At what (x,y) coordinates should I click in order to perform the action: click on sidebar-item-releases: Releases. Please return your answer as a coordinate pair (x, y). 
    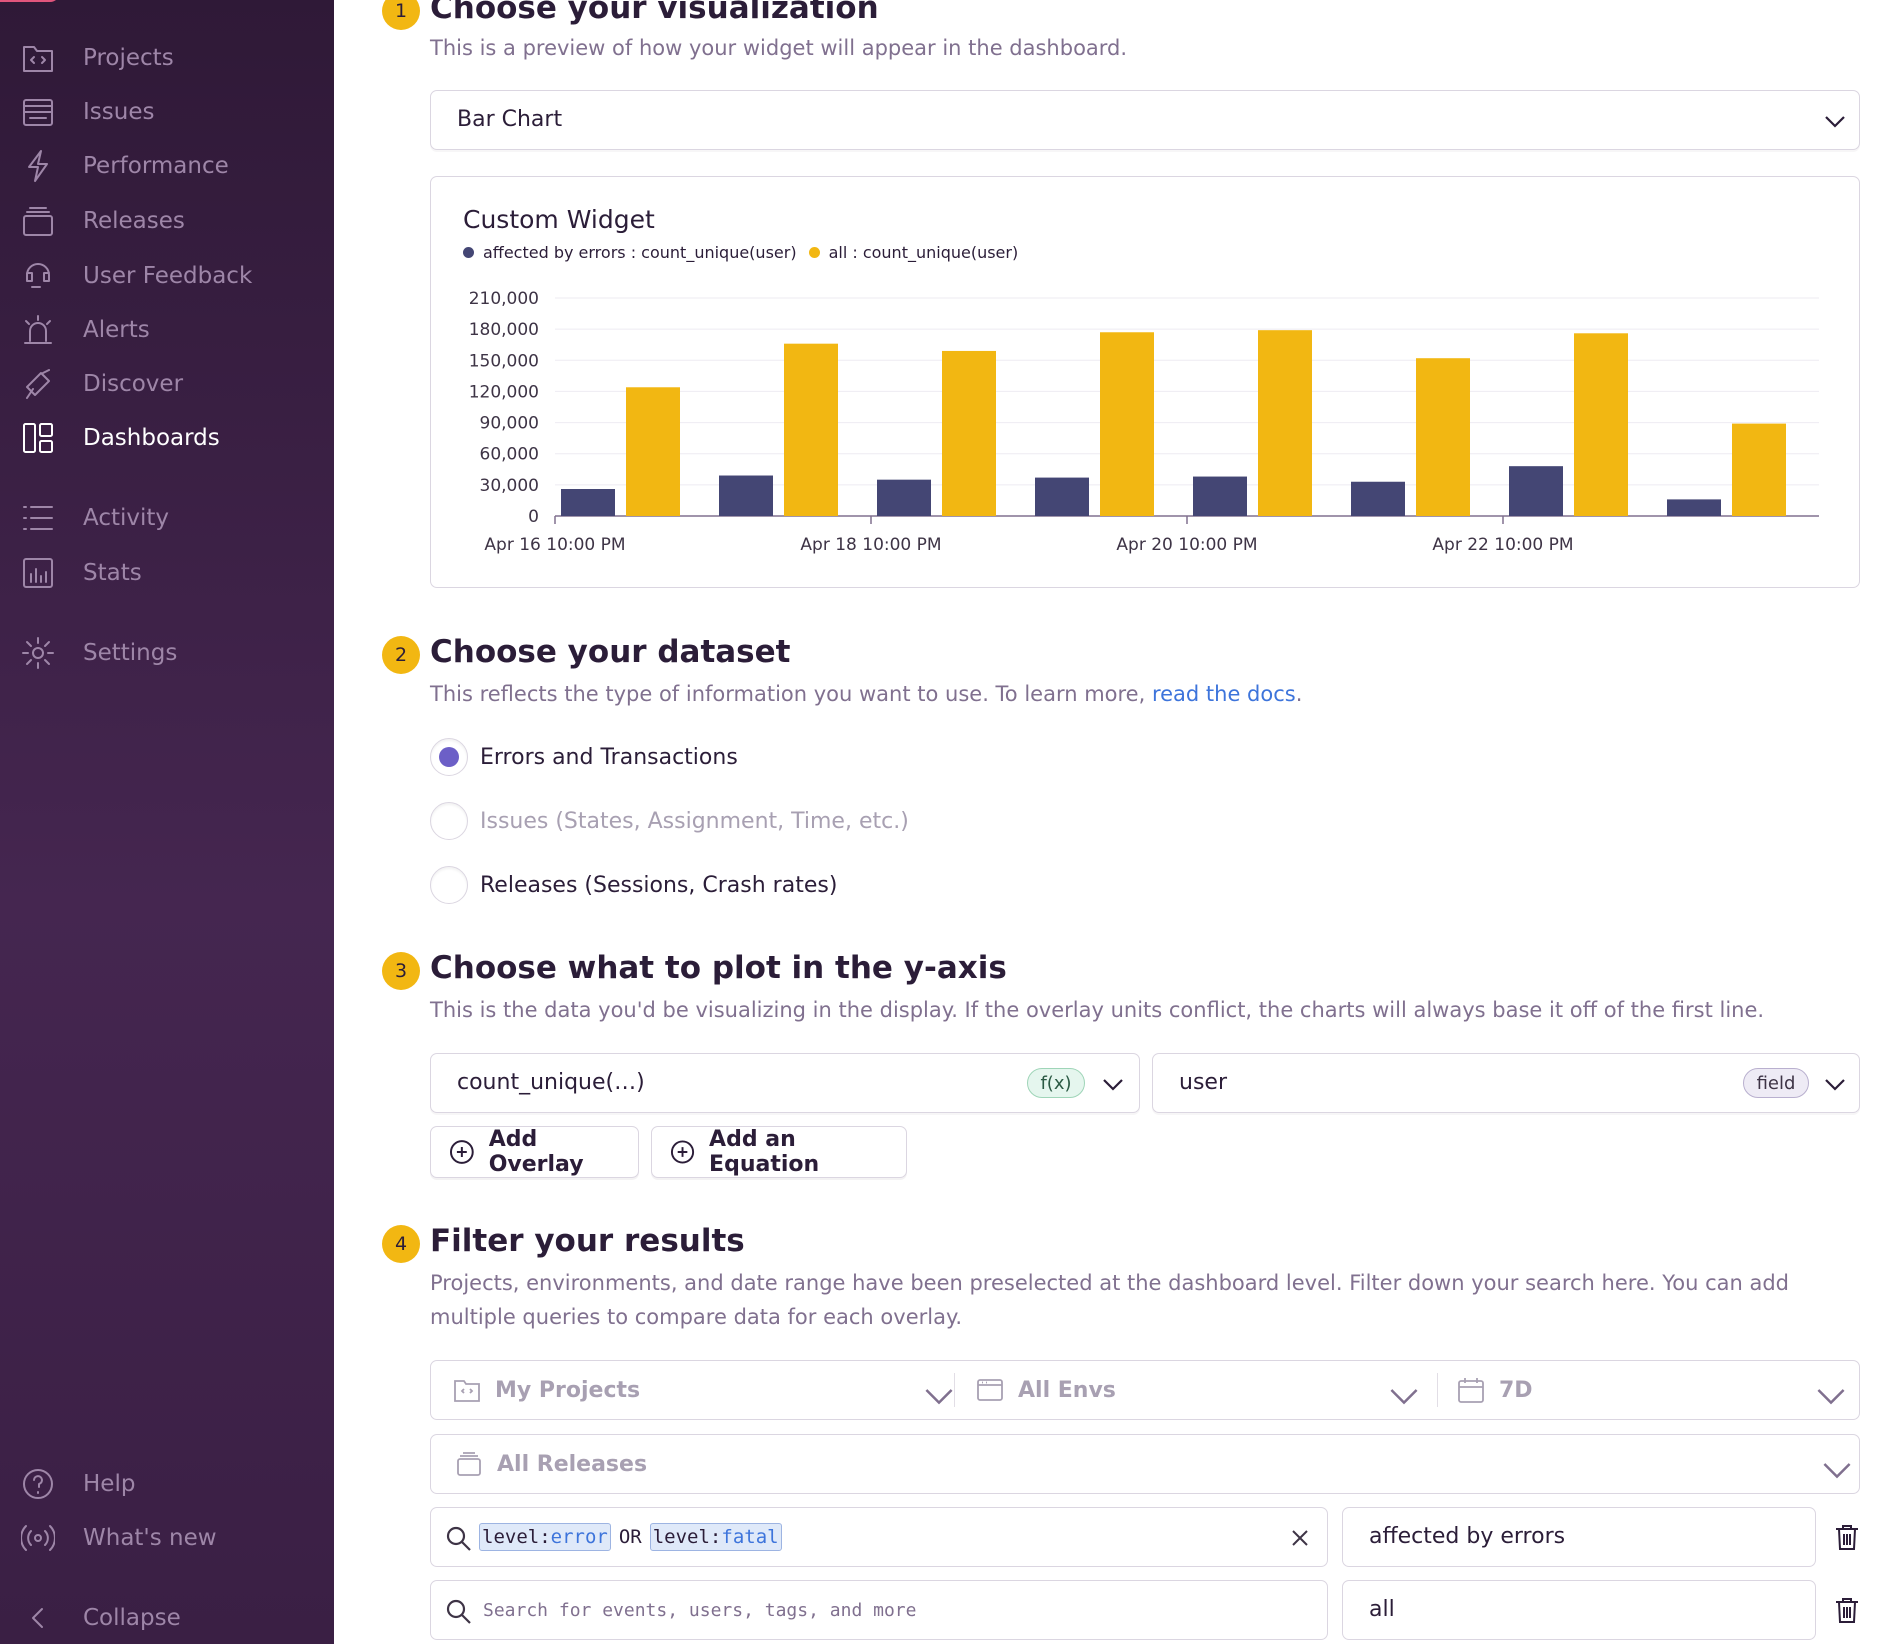
    Looking at the image, I should click on (167, 221).